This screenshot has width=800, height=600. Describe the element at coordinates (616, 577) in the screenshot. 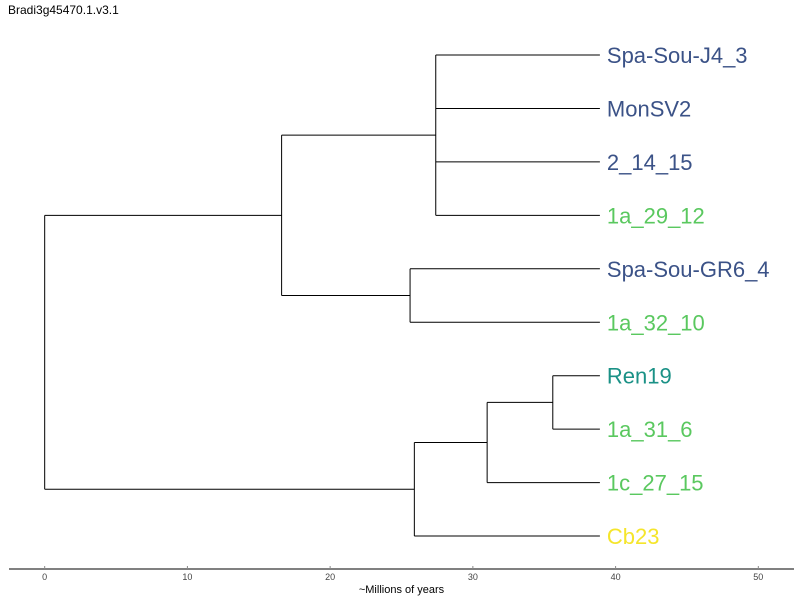

I see `x-axis-tick-label: 40` at that location.